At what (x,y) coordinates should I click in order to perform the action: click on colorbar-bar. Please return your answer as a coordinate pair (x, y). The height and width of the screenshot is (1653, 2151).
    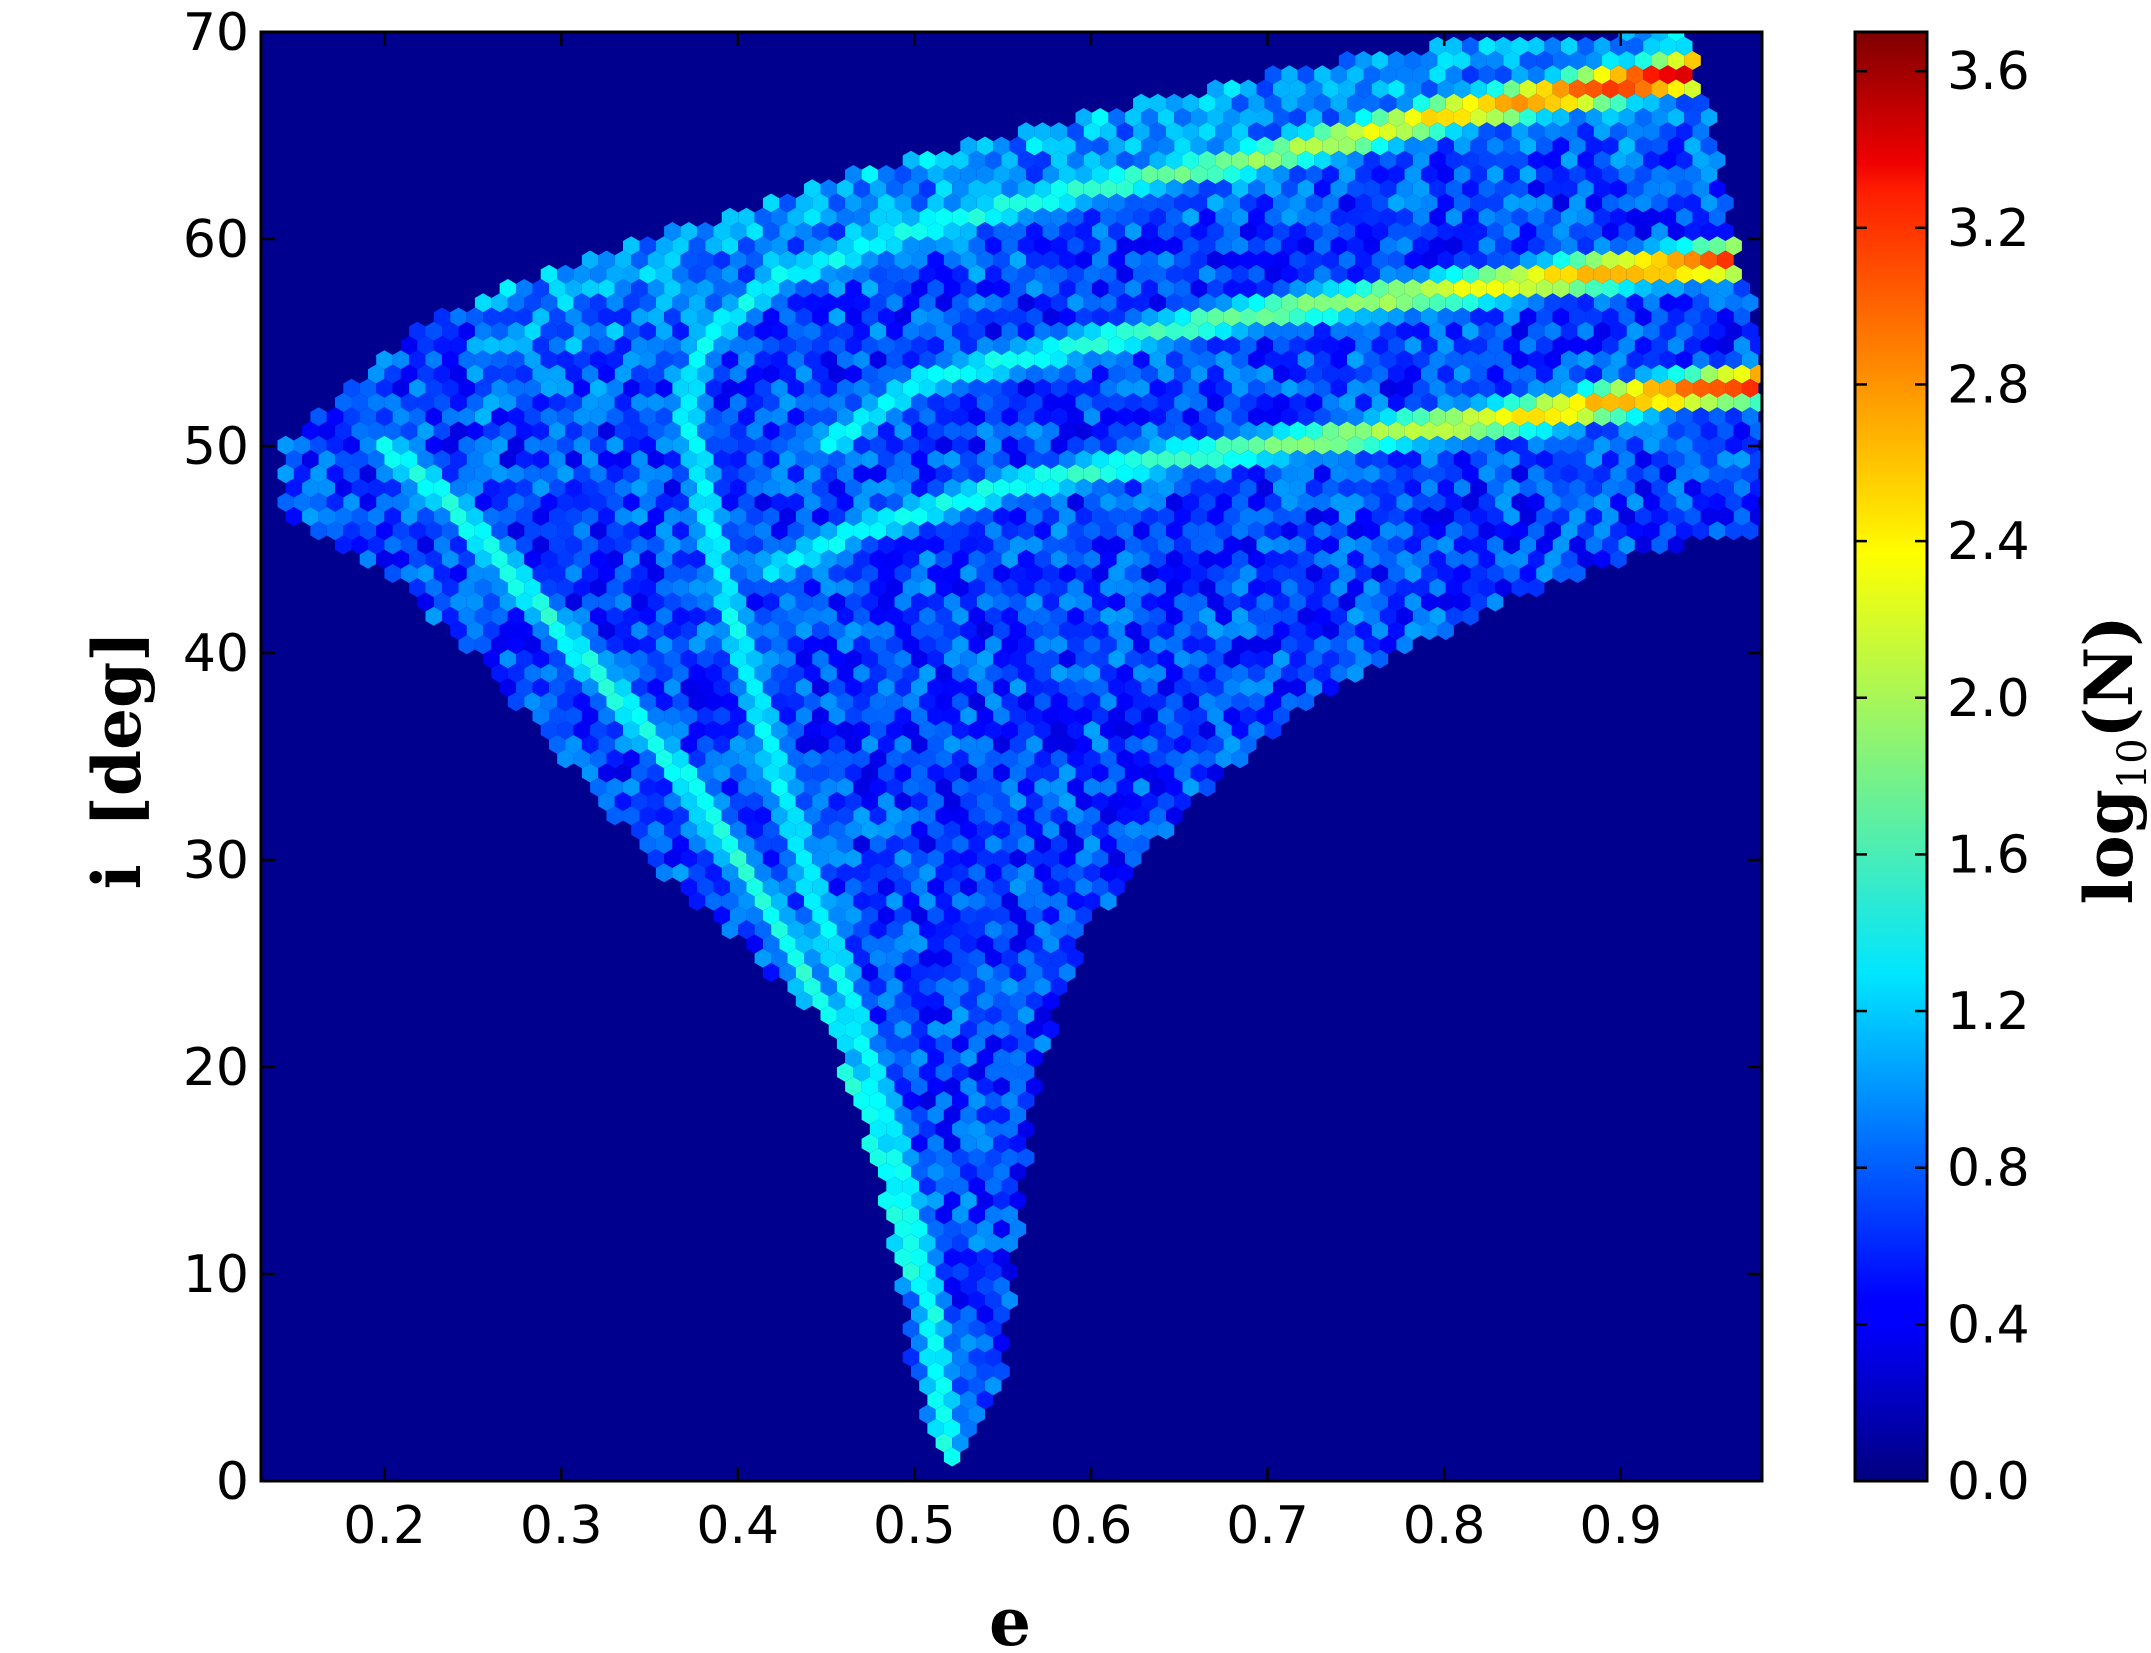
    Looking at the image, I should click on (1891, 756).